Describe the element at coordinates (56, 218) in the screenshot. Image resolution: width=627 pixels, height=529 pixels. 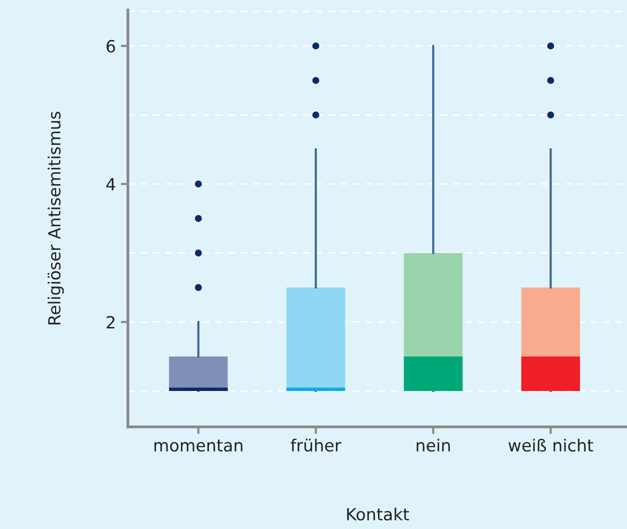
I see `y-axis-title: Religiöser Antisemitismus` at that location.